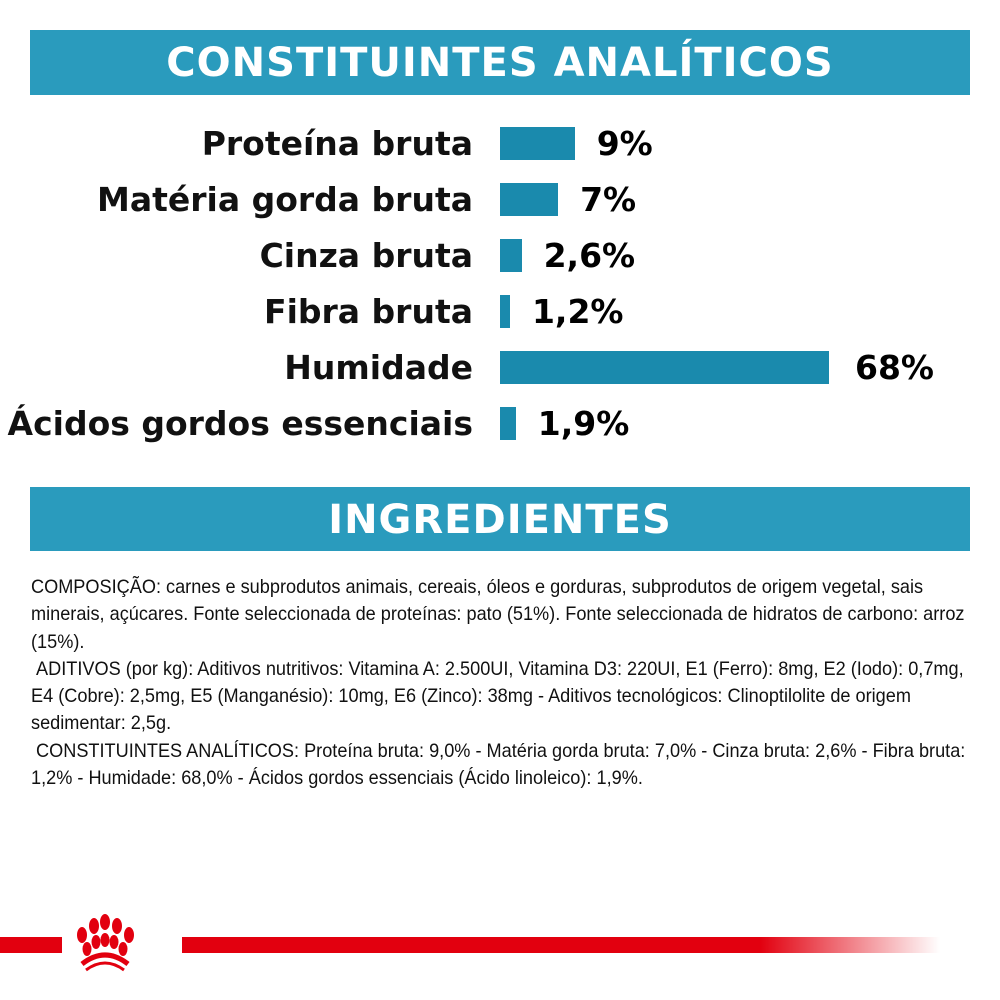 This screenshot has width=1000, height=1000. I want to click on bar-row: Matéria gorda bruta 7%, so click(500, 199).